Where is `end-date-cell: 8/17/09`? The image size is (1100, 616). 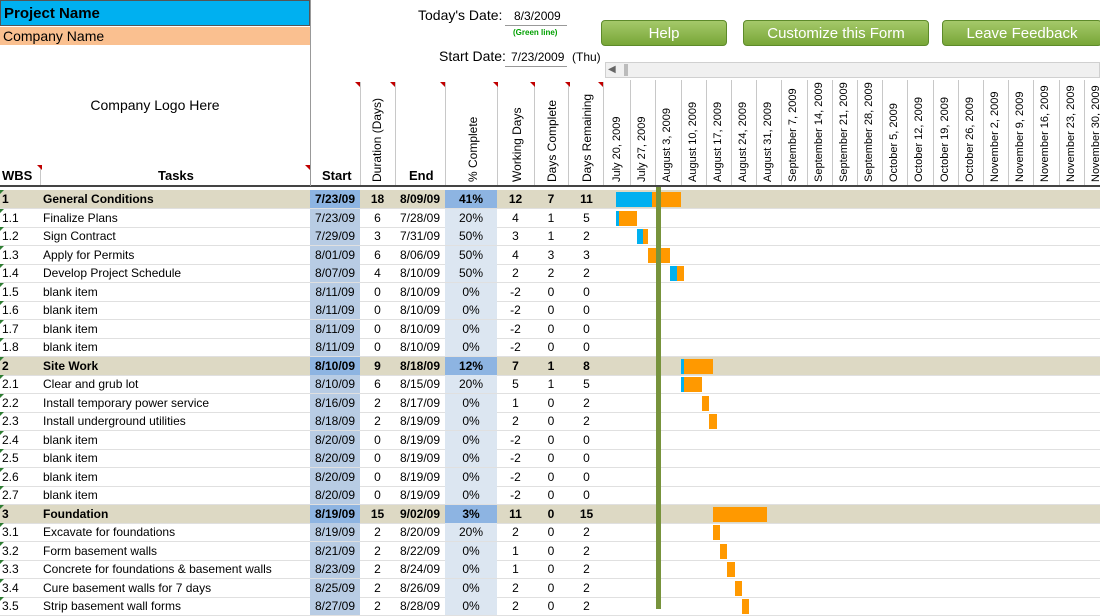 end-date-cell: 8/17/09 is located at coordinates (420, 402).